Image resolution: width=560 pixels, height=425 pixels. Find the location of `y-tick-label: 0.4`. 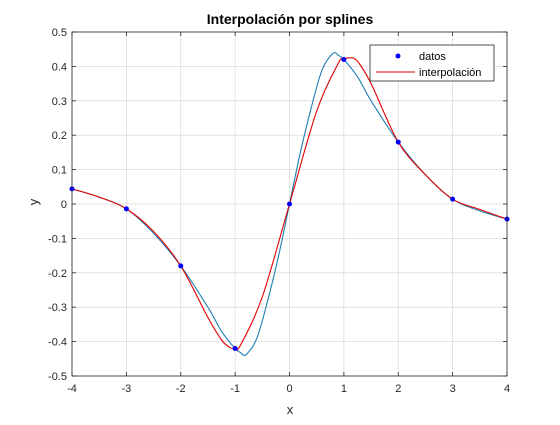

y-tick-label: 0.4 is located at coordinates (59, 67).